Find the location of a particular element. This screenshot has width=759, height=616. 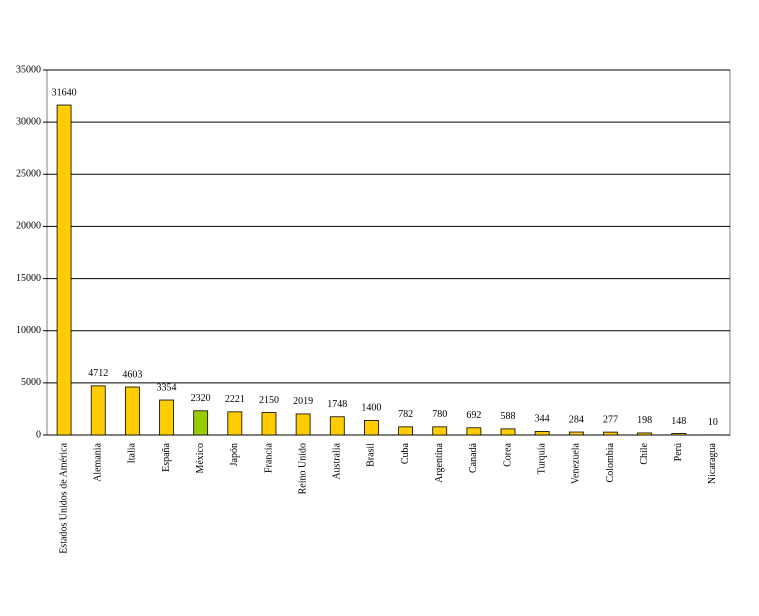

data-label: 344 is located at coordinates (542, 419).